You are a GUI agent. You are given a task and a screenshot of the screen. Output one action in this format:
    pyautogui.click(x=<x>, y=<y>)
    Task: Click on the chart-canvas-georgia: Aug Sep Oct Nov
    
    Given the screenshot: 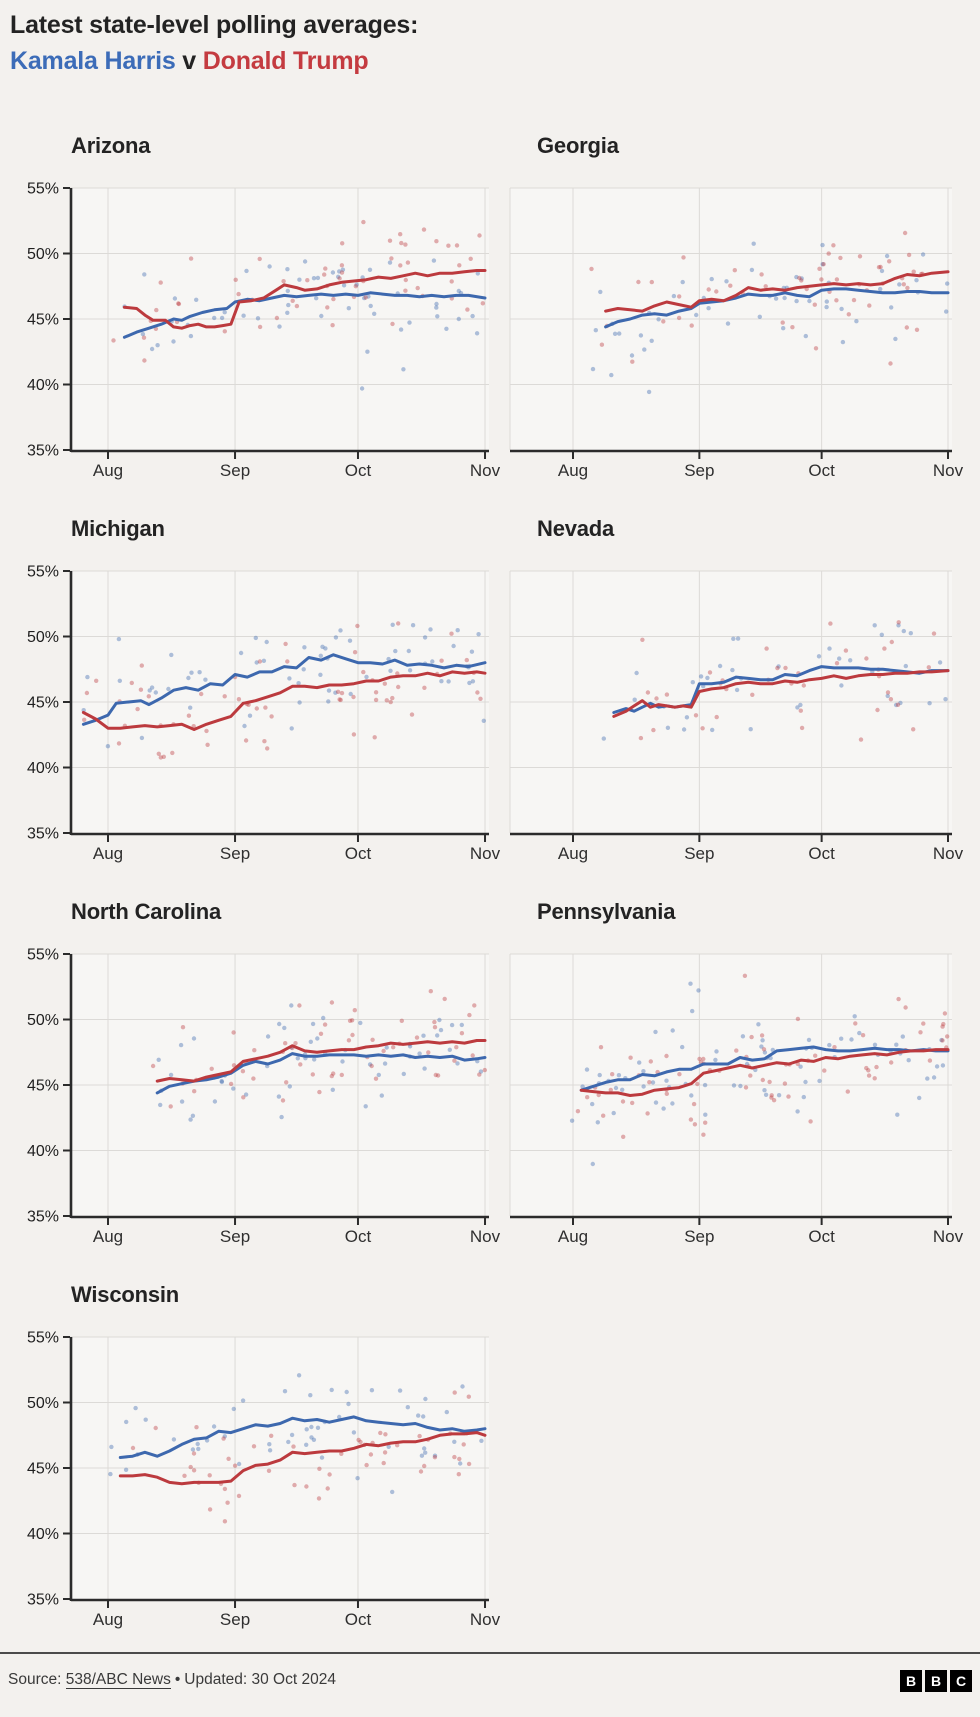 What is the action you would take?
    pyautogui.click(x=736, y=333)
    